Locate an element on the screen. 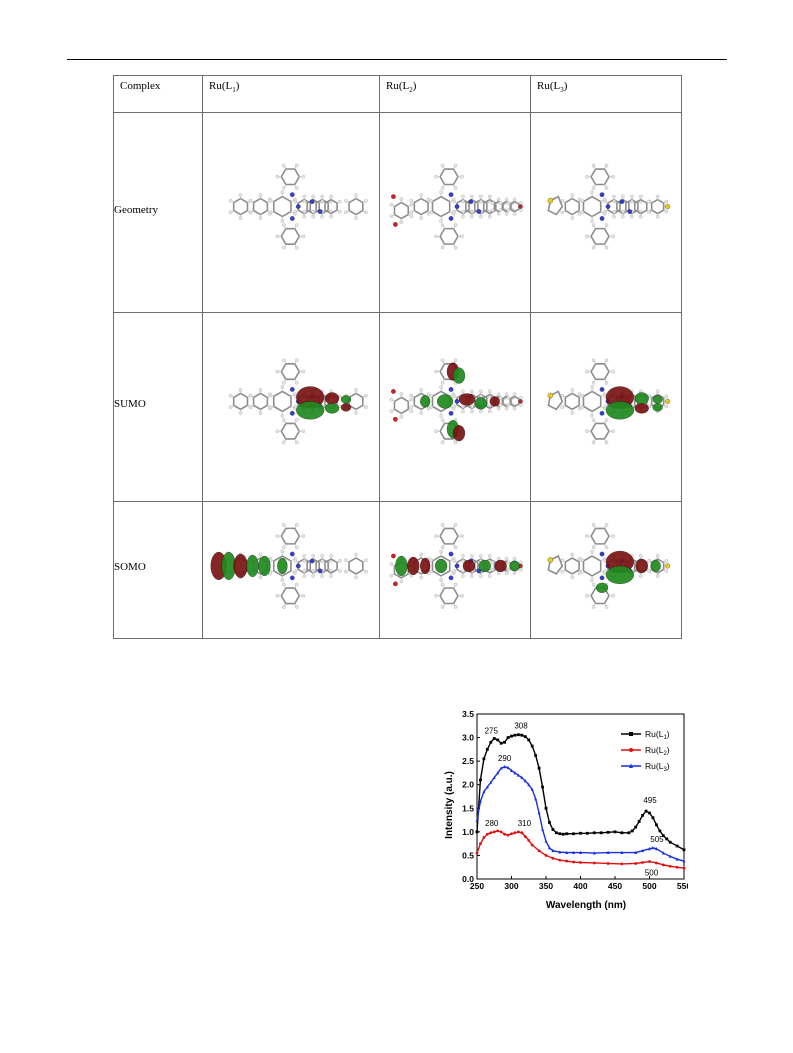 This screenshot has width=793, height=1053. row-label-somo: SOMO is located at coordinates (158, 570).